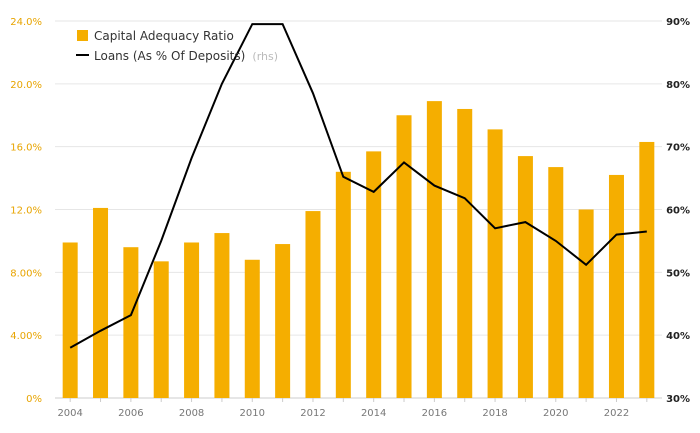  What do you see at coordinates (26, 85) in the screenshot?
I see `y-left-tick-label: 20.0%` at bounding box center [26, 85].